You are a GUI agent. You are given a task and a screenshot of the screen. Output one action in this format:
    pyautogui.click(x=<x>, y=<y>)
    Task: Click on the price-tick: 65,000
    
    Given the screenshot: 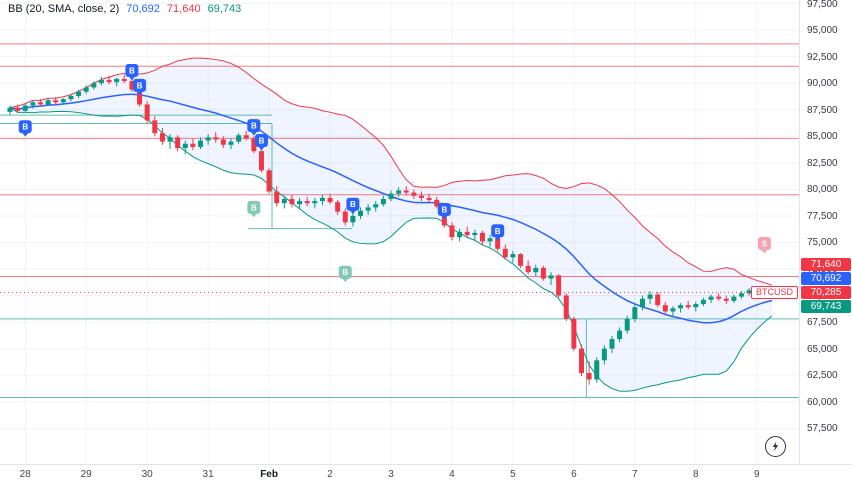 What is the action you would take?
    pyautogui.click(x=822, y=349)
    